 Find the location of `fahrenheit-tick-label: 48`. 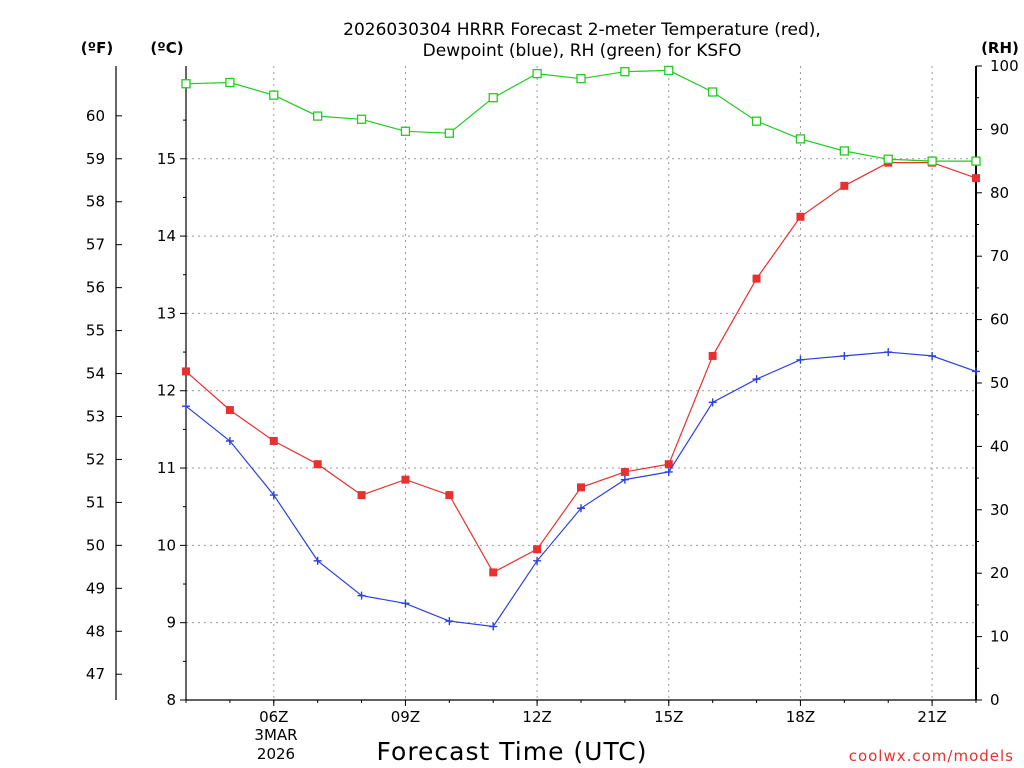

fahrenheit-tick-label: 48 is located at coordinates (95, 631).